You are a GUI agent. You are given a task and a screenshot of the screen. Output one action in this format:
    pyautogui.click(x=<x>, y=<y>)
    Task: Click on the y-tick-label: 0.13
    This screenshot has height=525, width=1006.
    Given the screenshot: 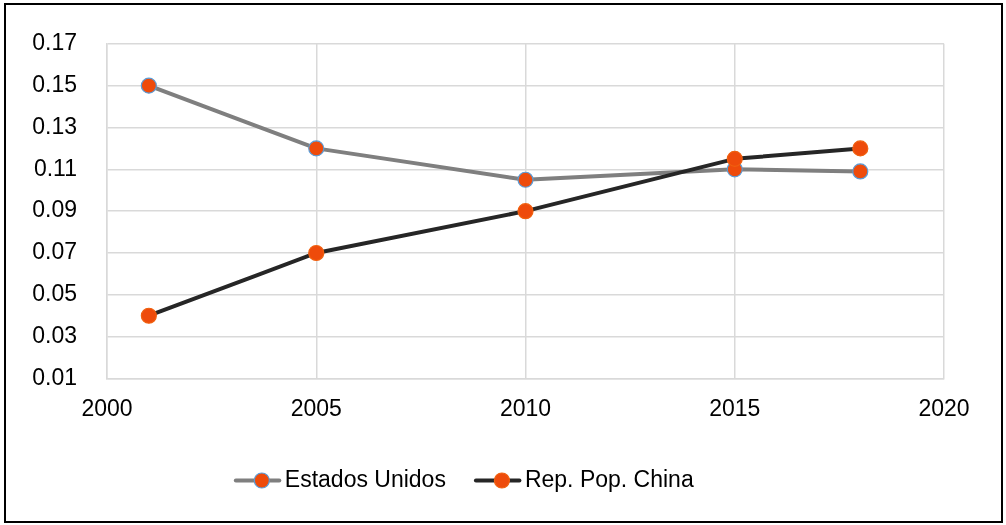 What is the action you would take?
    pyautogui.click(x=54, y=125)
    